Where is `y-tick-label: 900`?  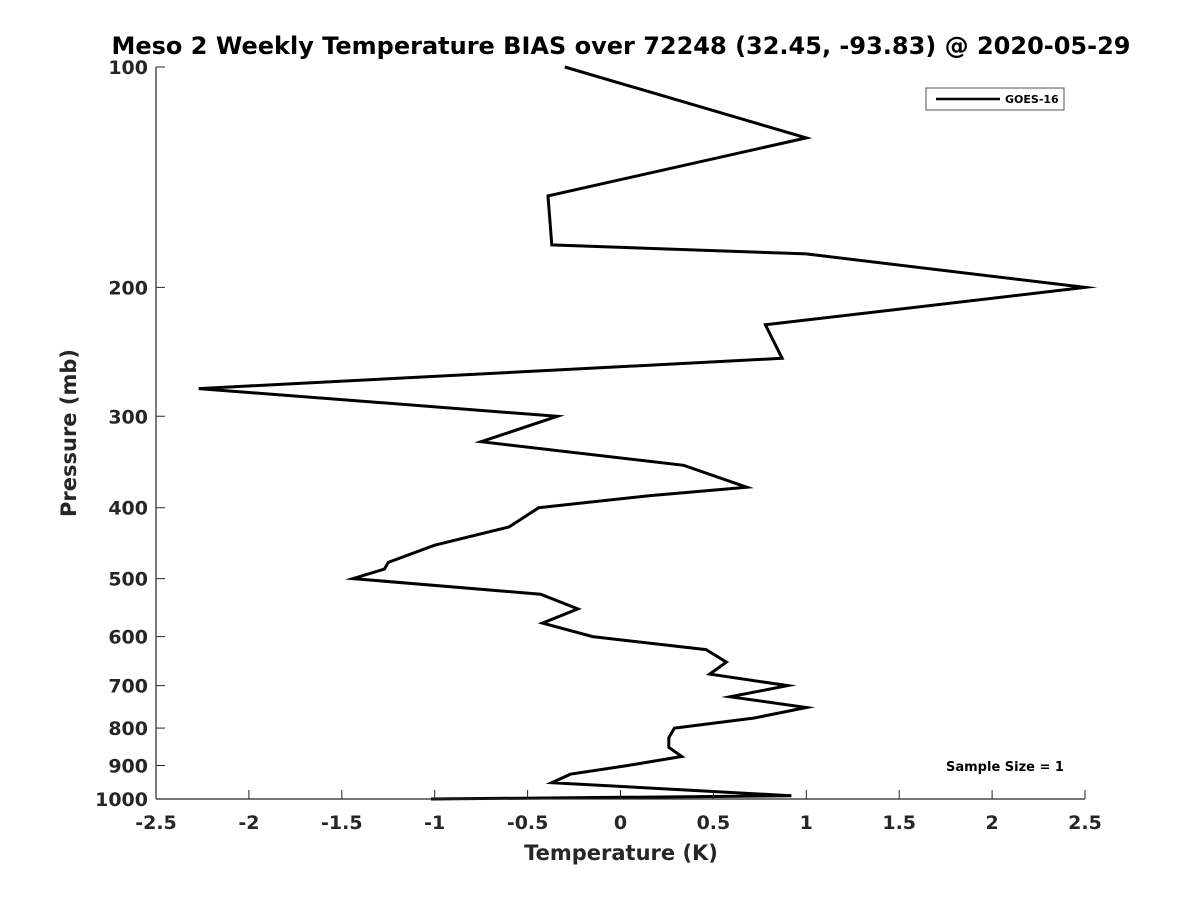
y-tick-label: 900 is located at coordinates (128, 767).